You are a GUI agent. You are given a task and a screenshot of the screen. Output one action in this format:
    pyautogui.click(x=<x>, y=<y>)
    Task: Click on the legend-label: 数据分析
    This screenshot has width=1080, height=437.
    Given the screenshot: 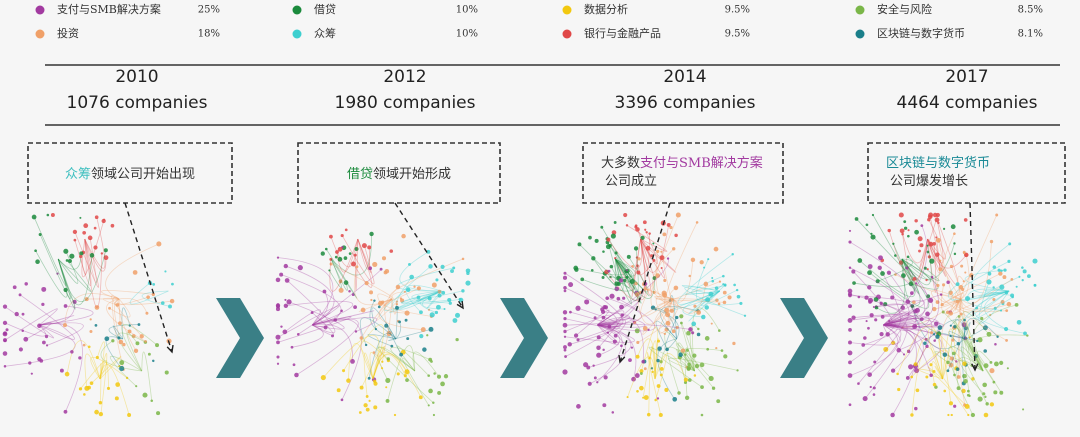 What is the action you would take?
    pyautogui.click(x=606, y=9)
    